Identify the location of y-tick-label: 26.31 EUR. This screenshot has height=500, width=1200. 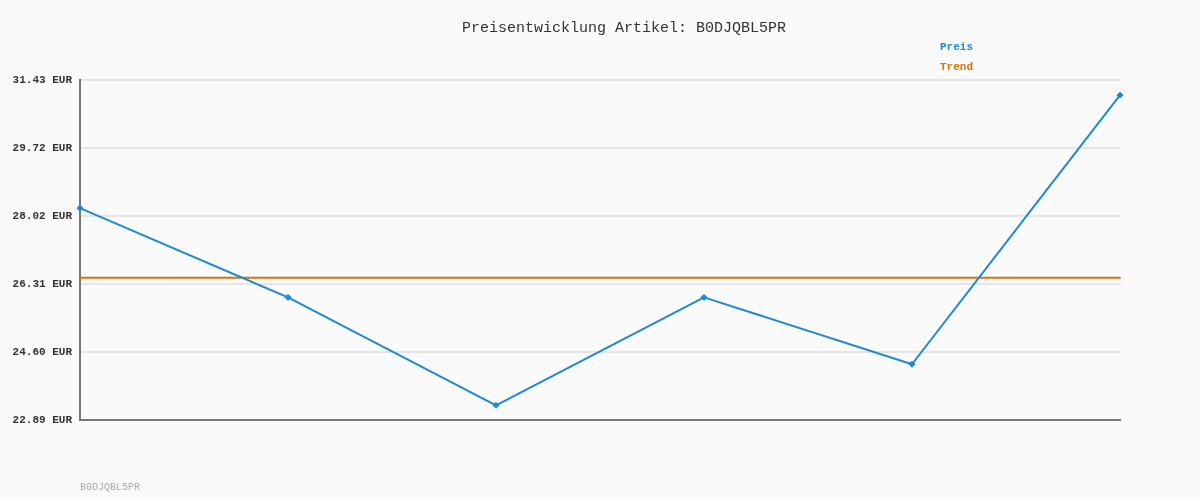
(42, 283).